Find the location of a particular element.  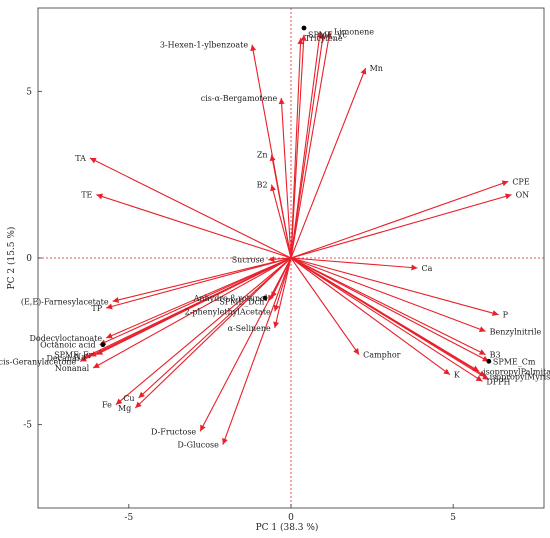

vector-label: SPME_Cm is located at coordinates (514, 361).